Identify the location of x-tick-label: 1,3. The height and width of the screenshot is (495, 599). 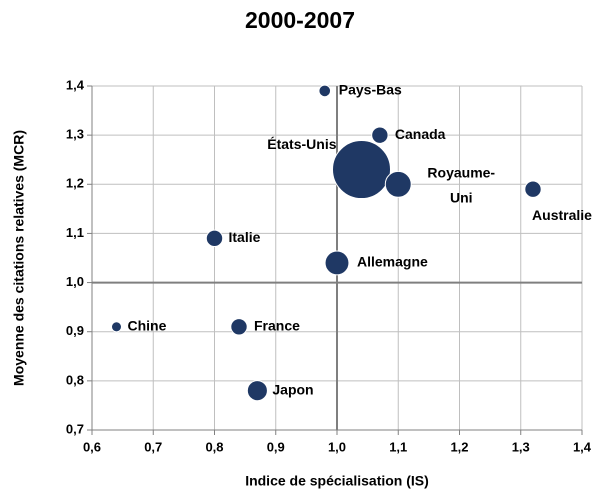
(521, 446).